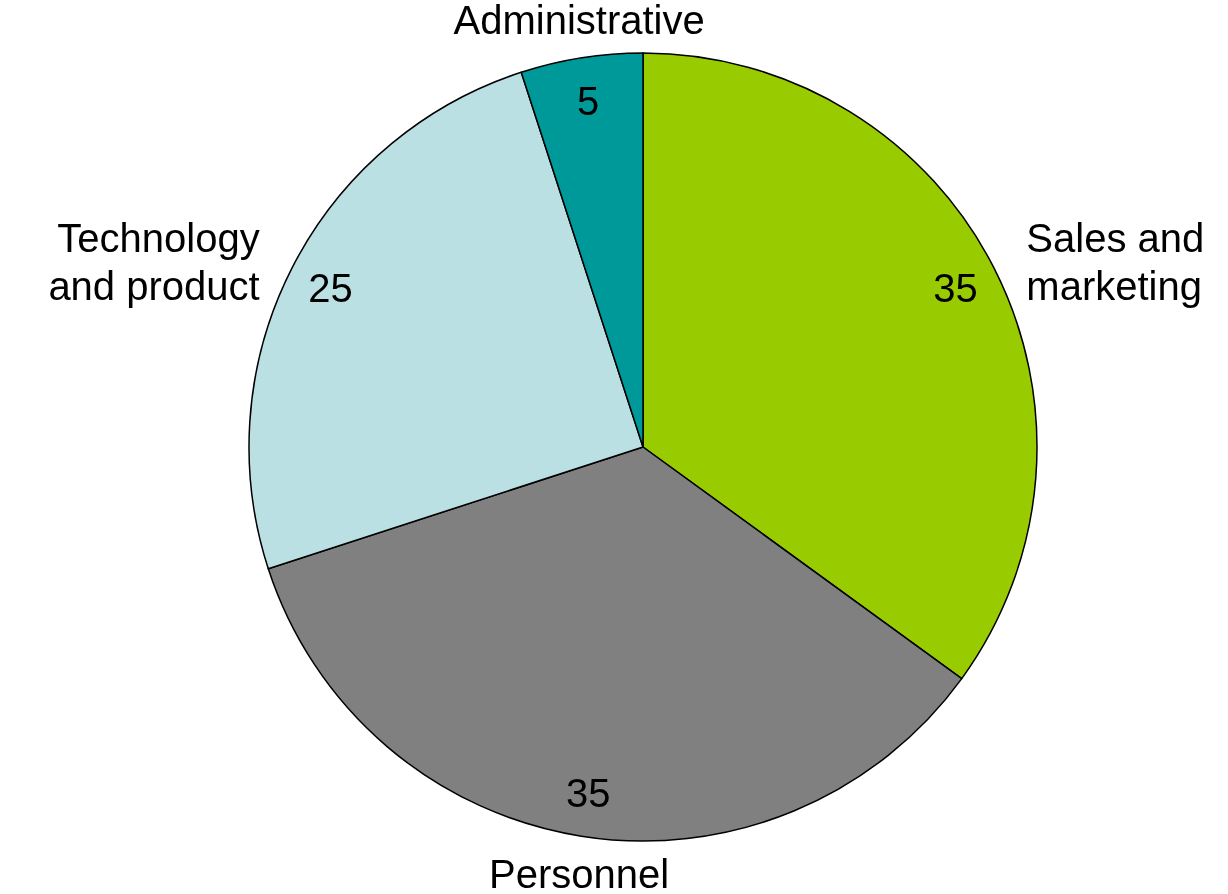 The width and height of the screenshot is (1228, 894). Describe the element at coordinates (579, 21) in the screenshot. I see `slice-label: Administrative` at that location.